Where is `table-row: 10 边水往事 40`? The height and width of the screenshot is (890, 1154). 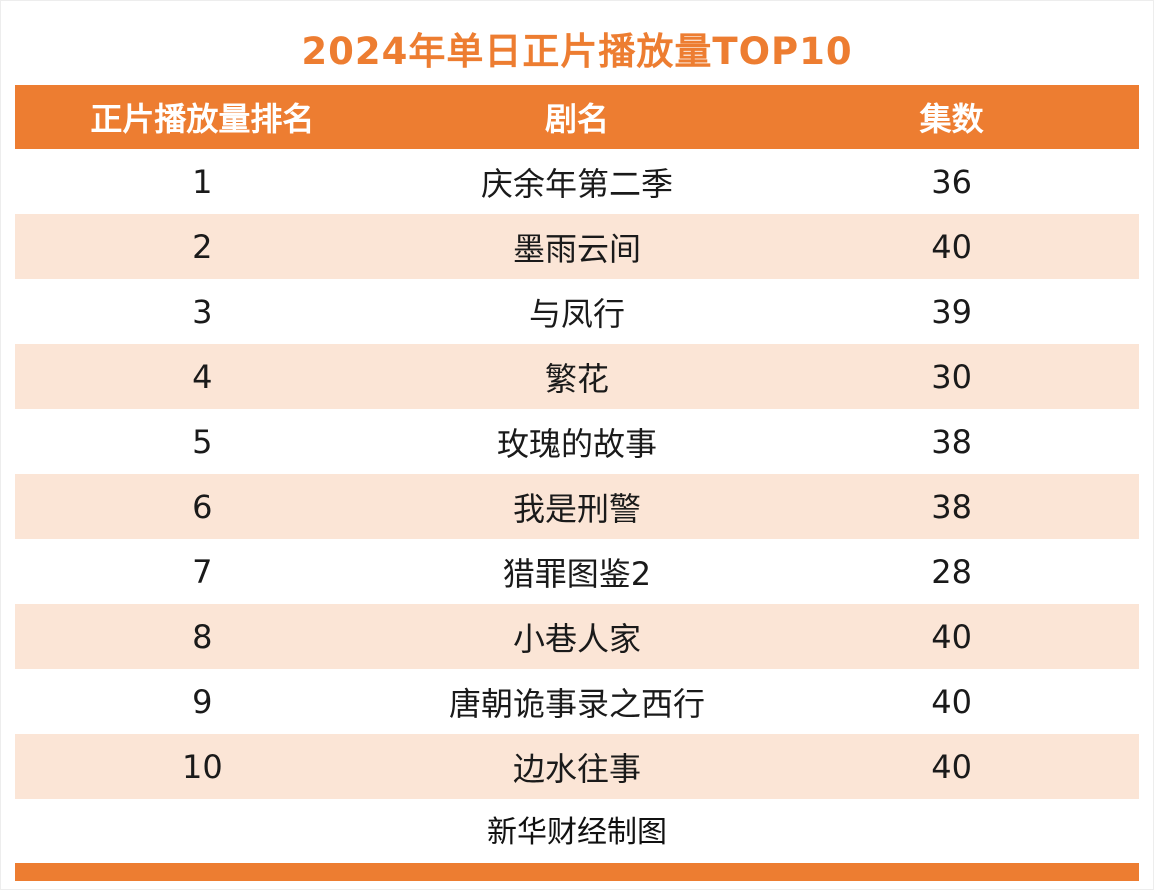
table-row: 10 边水往事 40 is located at coordinates (577, 766).